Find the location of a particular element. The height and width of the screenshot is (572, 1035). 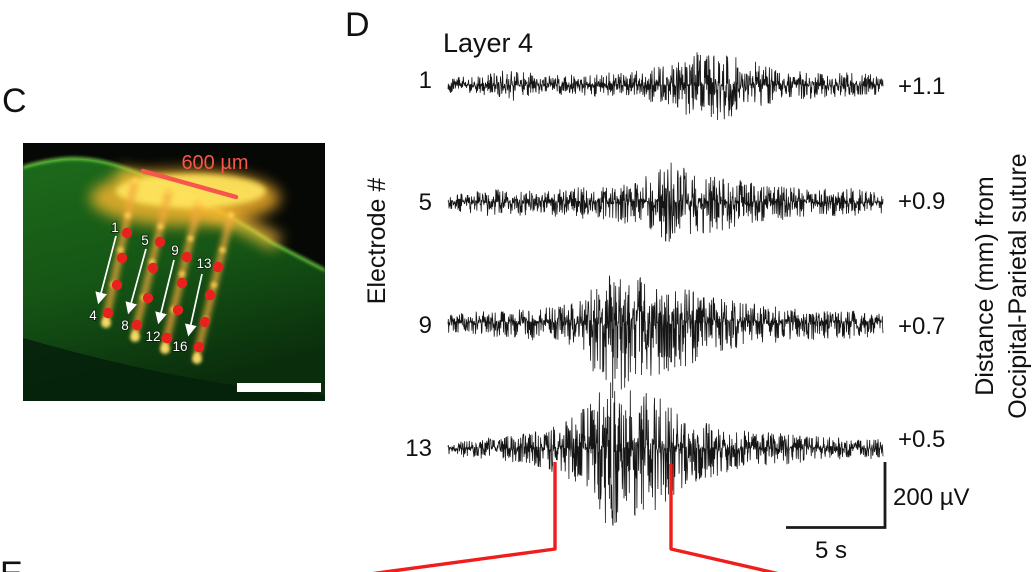

time-scale-text: 5 s is located at coordinates (831, 550).